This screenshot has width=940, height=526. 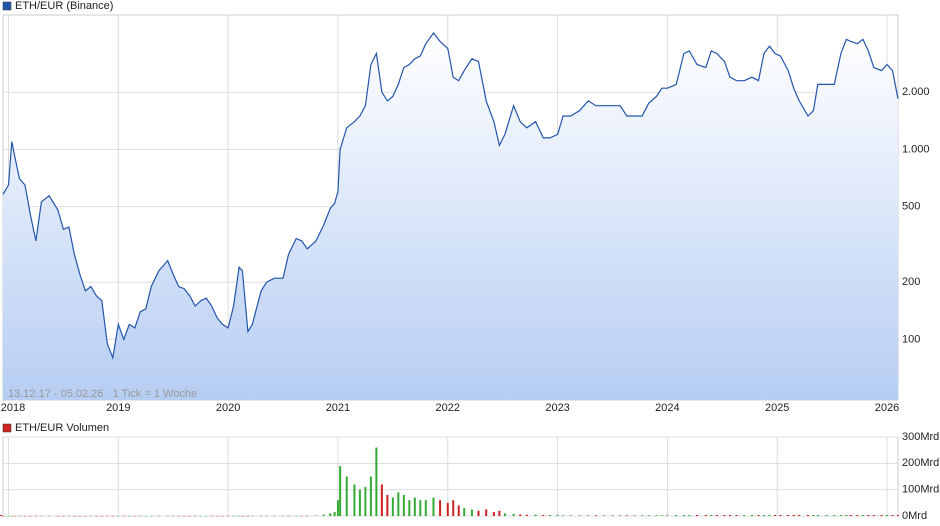 I want to click on x-tick-label: 2023, so click(x=557, y=408).